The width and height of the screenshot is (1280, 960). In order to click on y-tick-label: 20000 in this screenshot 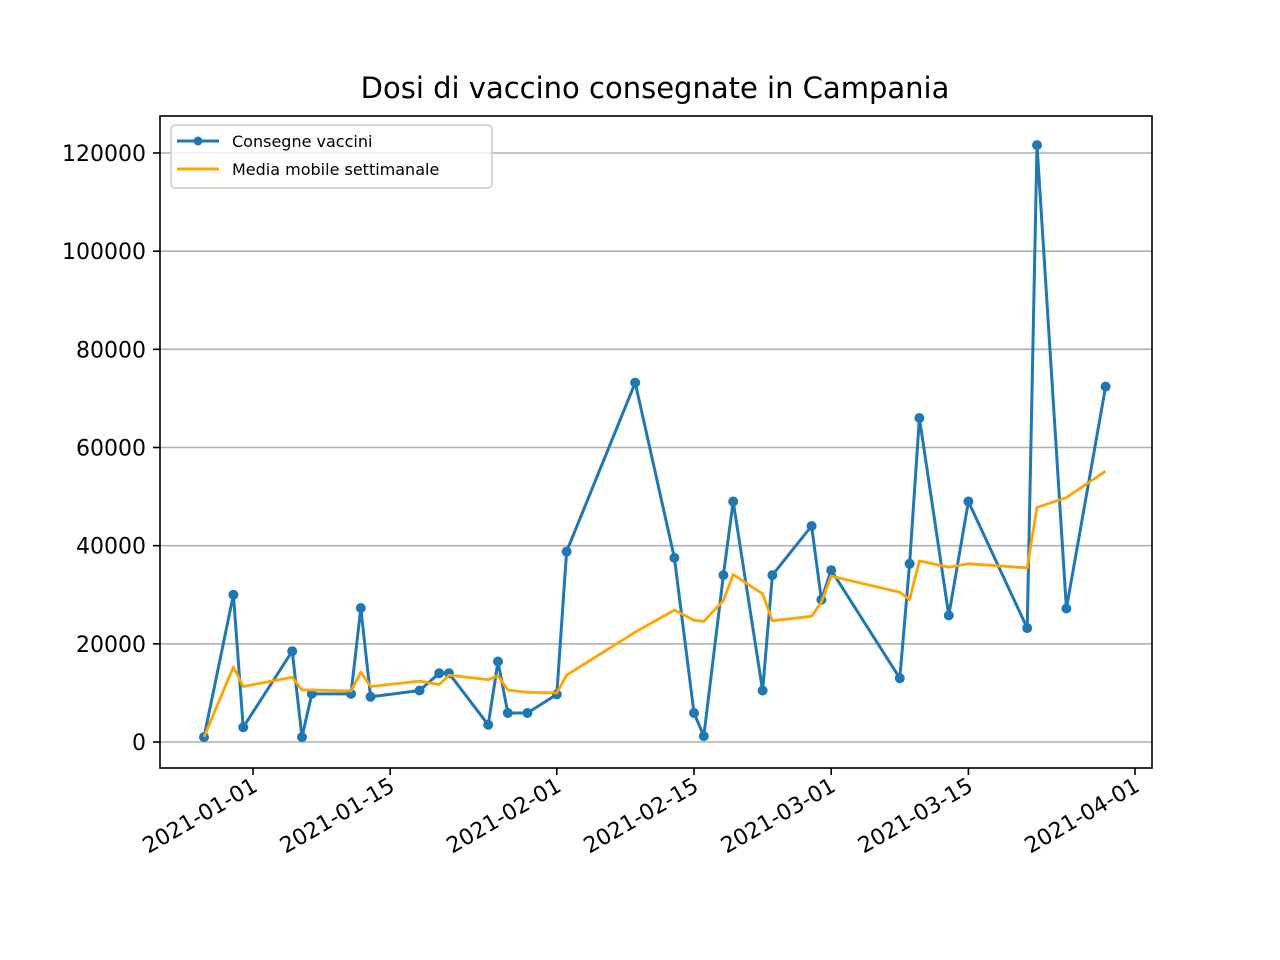, I will do `click(111, 645)`.